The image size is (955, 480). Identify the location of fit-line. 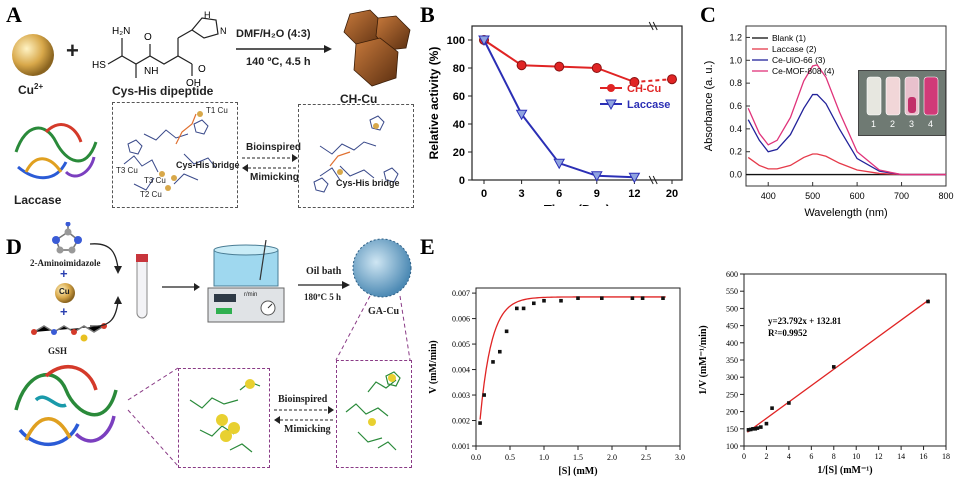
(838, 366).